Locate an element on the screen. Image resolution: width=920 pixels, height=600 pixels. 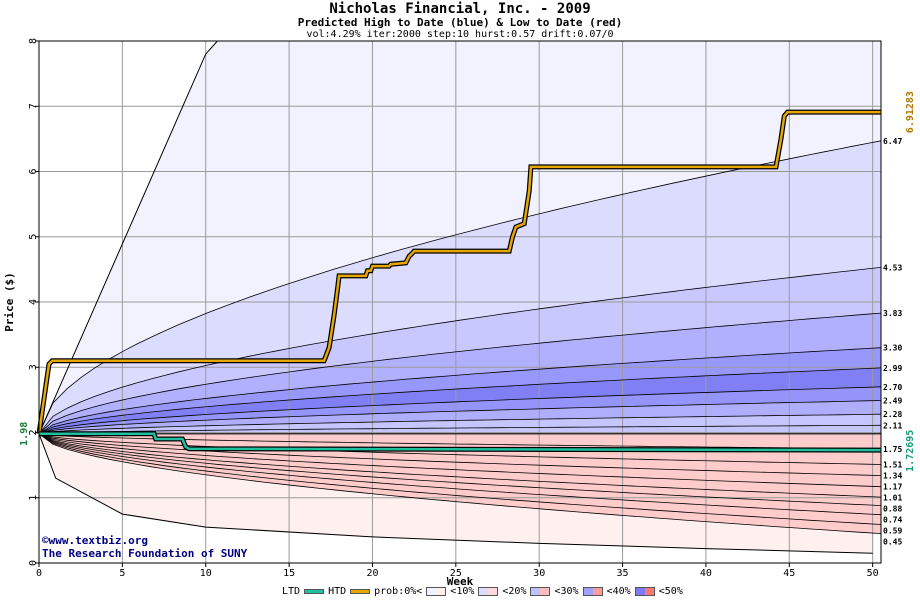
legend-label-50: <50% is located at coordinates (670, 591).